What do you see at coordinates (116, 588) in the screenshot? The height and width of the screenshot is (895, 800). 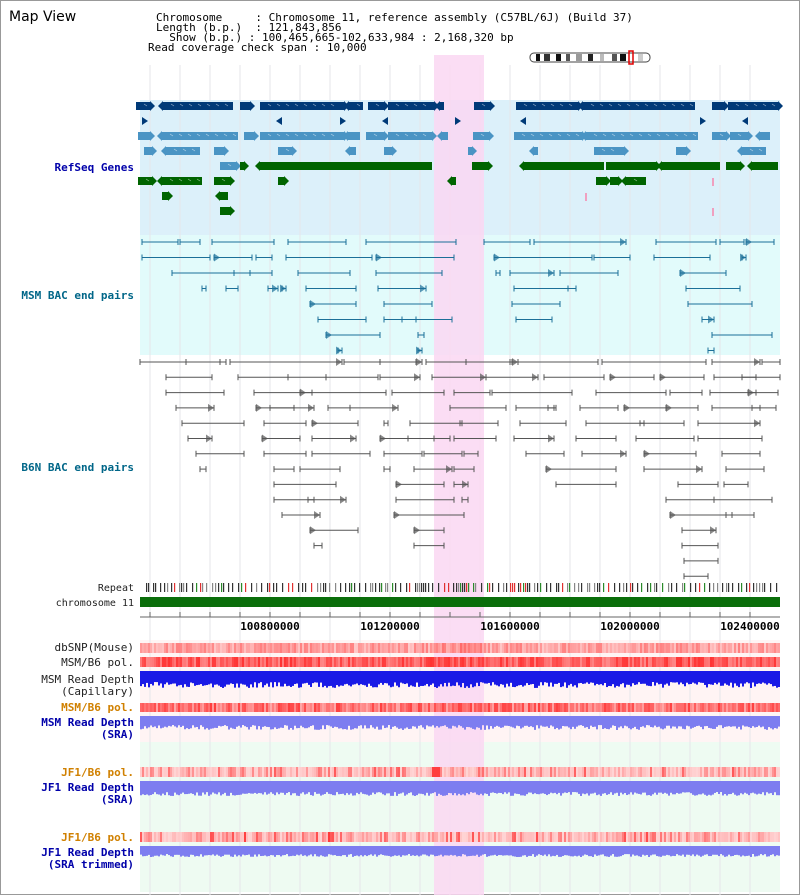 I see `repeat-label: Repeat` at bounding box center [116, 588].